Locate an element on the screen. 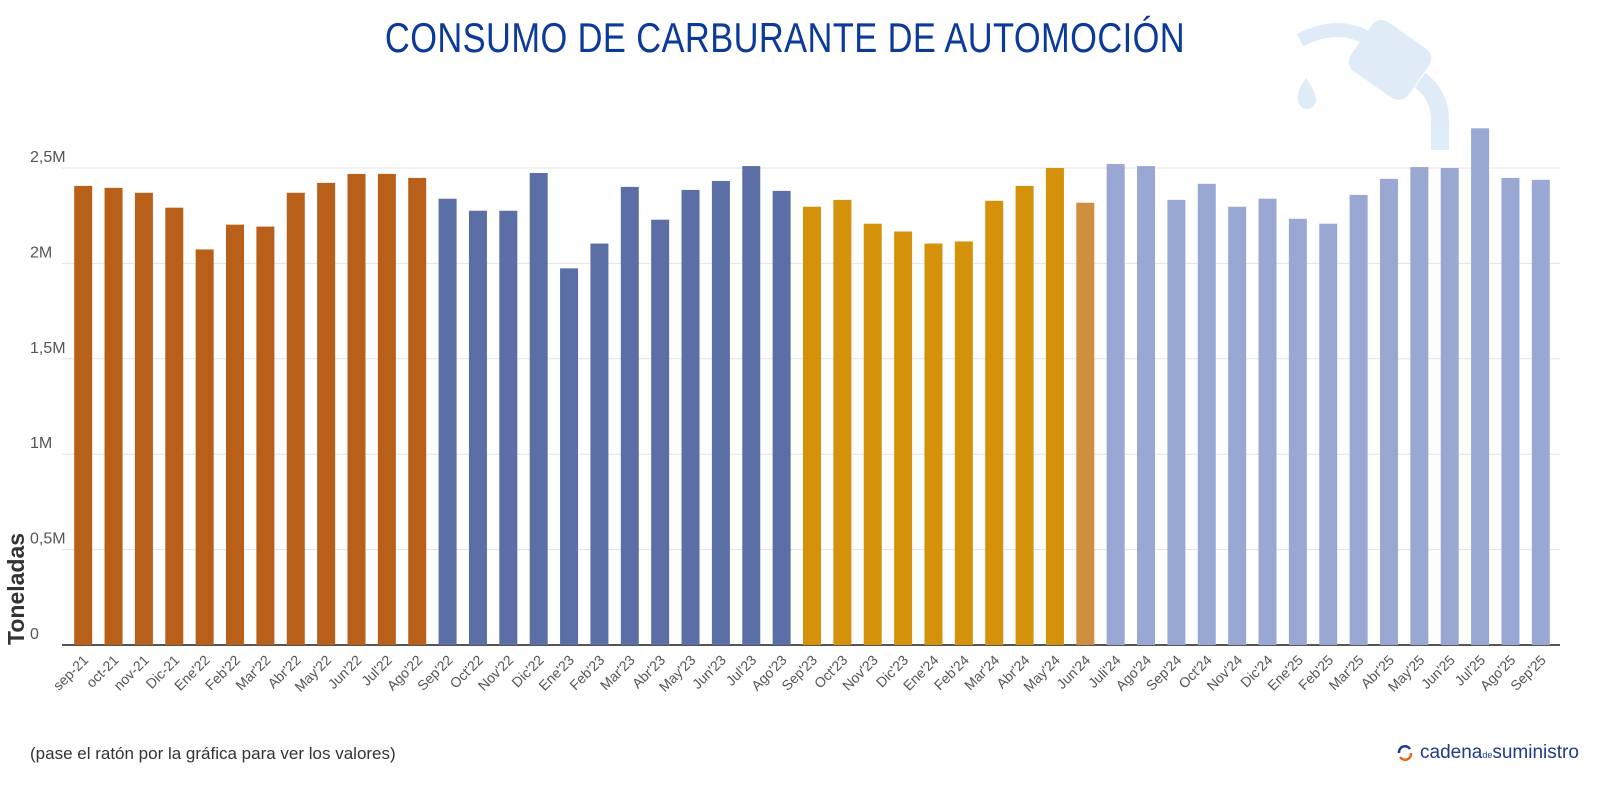 This screenshot has width=1600, height=800. x-tick-label: Mar'23 is located at coordinates (617, 672).